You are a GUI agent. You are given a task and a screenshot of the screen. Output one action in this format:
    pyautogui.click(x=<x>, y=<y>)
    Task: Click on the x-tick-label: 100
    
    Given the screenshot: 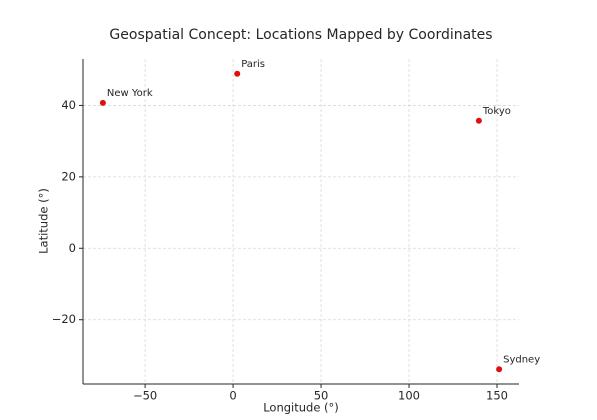 What is the action you would take?
    pyautogui.click(x=409, y=396)
    